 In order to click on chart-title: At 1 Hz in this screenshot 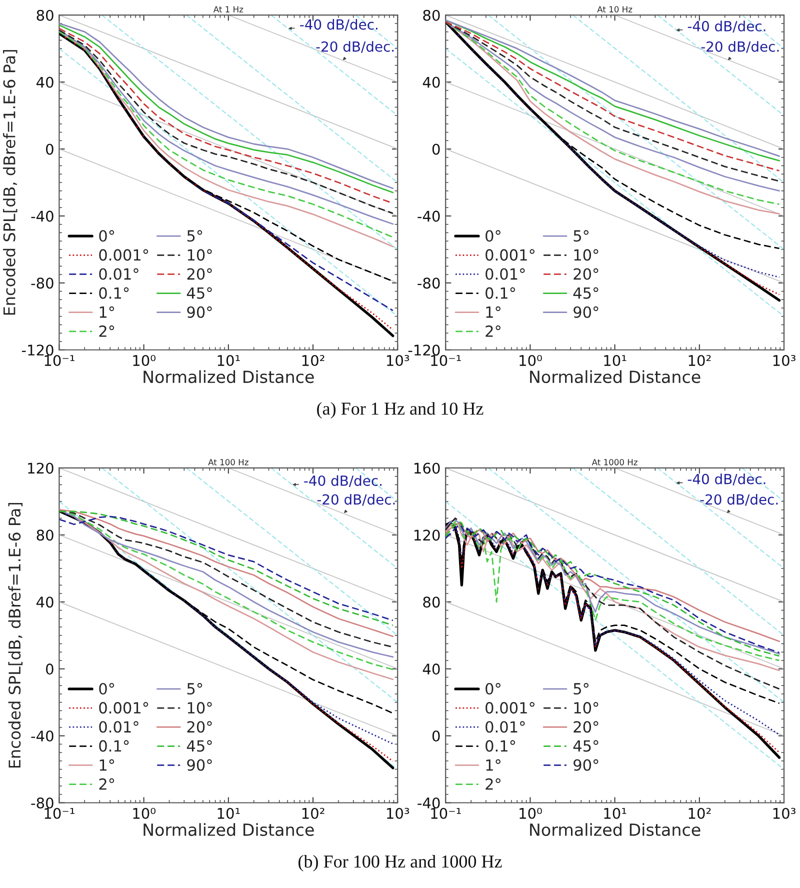, I will do `click(228, 9)`.